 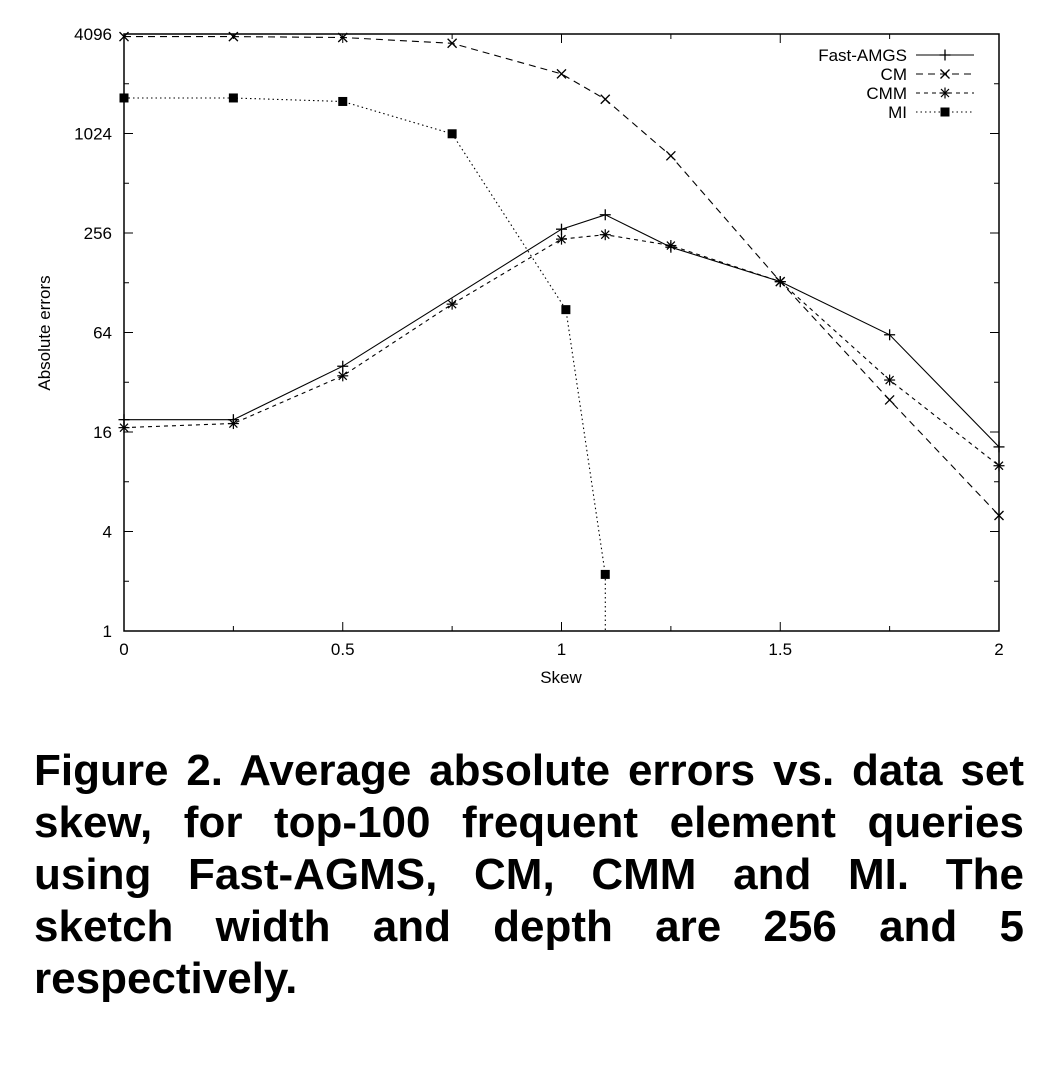 What do you see at coordinates (93, 134) in the screenshot?
I see `y-tick-label: 1024` at bounding box center [93, 134].